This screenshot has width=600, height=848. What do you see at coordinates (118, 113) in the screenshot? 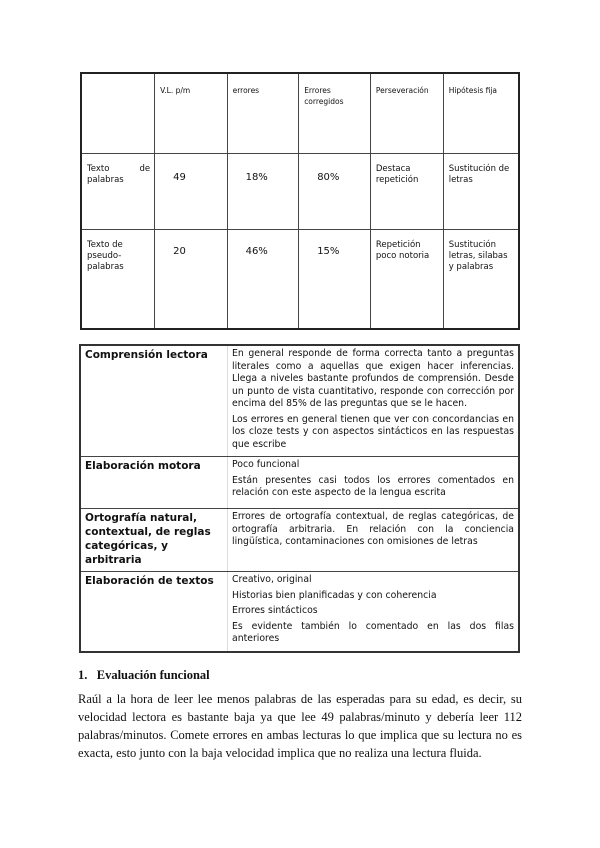
I see `header-cell` at bounding box center [118, 113].